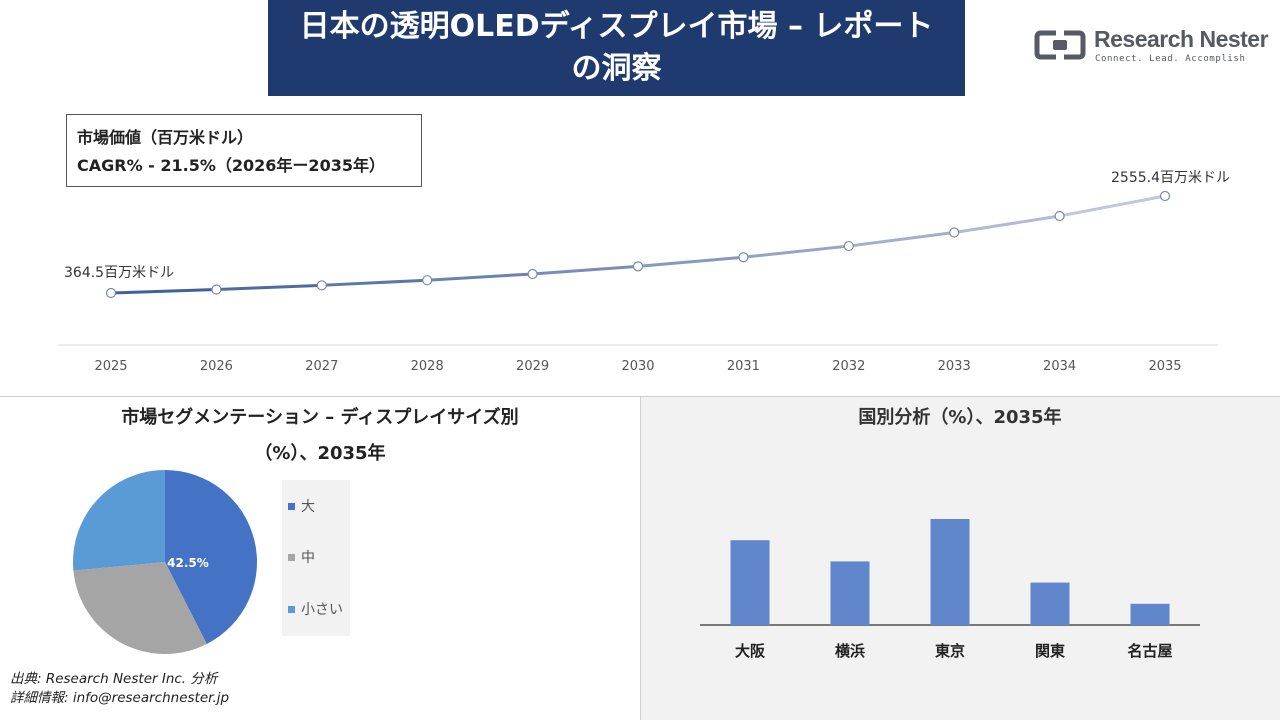 The image size is (1280, 720). I want to click on source-line: 出典: Research Nester Inc. 分析, so click(114, 679).